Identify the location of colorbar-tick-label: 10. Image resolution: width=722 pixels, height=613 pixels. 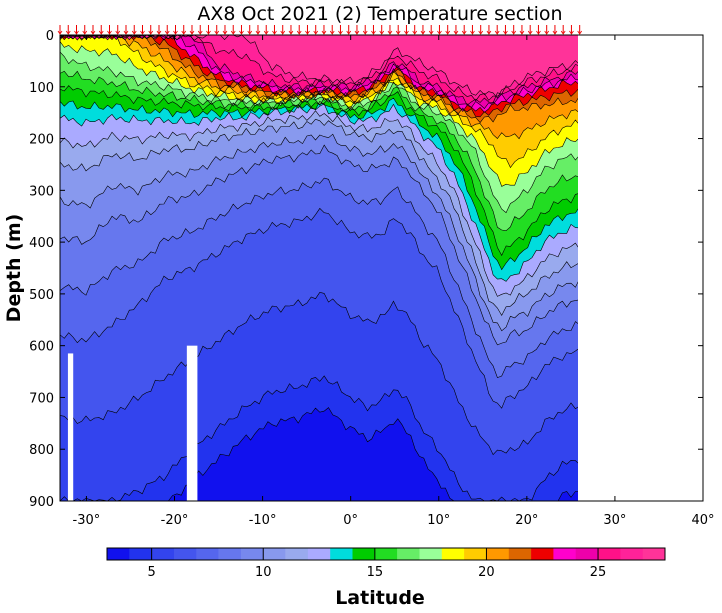
(263, 572).